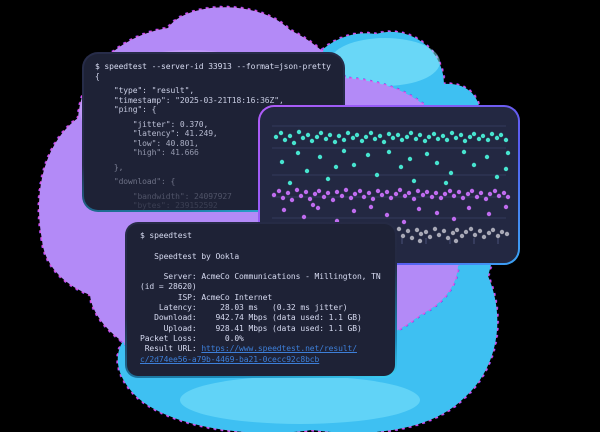 The width and height of the screenshot is (600, 432). What do you see at coordinates (230, 359) in the screenshot?
I see `result-url-link: c/2d74ee56-a79b-4469-ba21-0cecc92c8bcb` at bounding box center [230, 359].